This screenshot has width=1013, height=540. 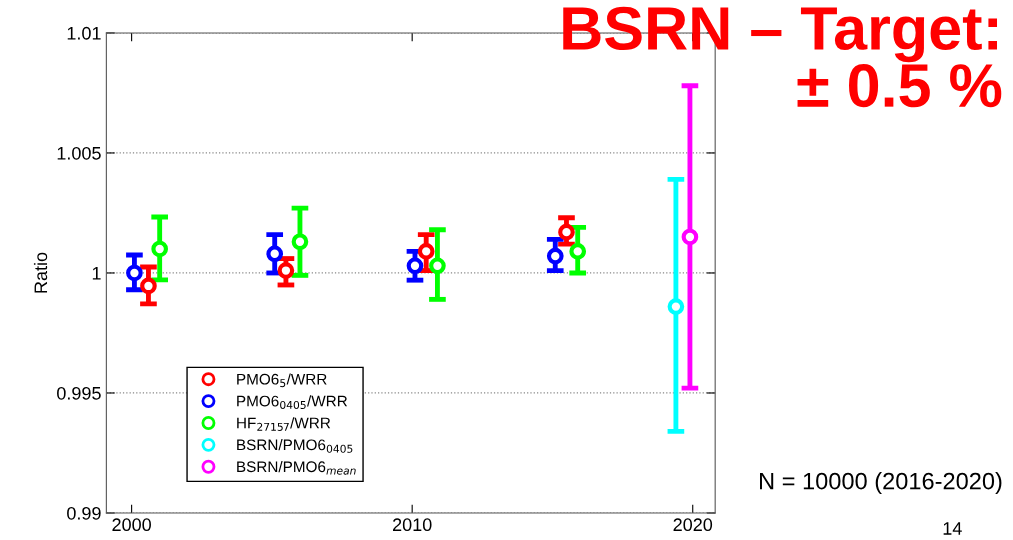 I want to click on x-tick-label: 2000, so click(x=131, y=525).